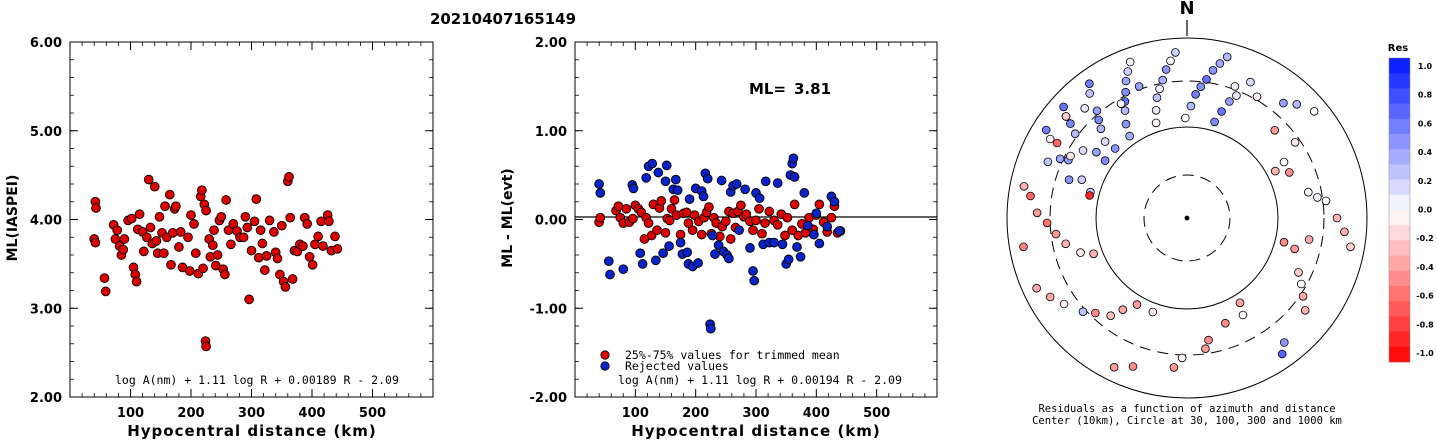 The height and width of the screenshot is (441, 1437). What do you see at coordinates (1425, 238) in the screenshot?
I see `colorbar-tick-label: -0.2` at bounding box center [1425, 238].